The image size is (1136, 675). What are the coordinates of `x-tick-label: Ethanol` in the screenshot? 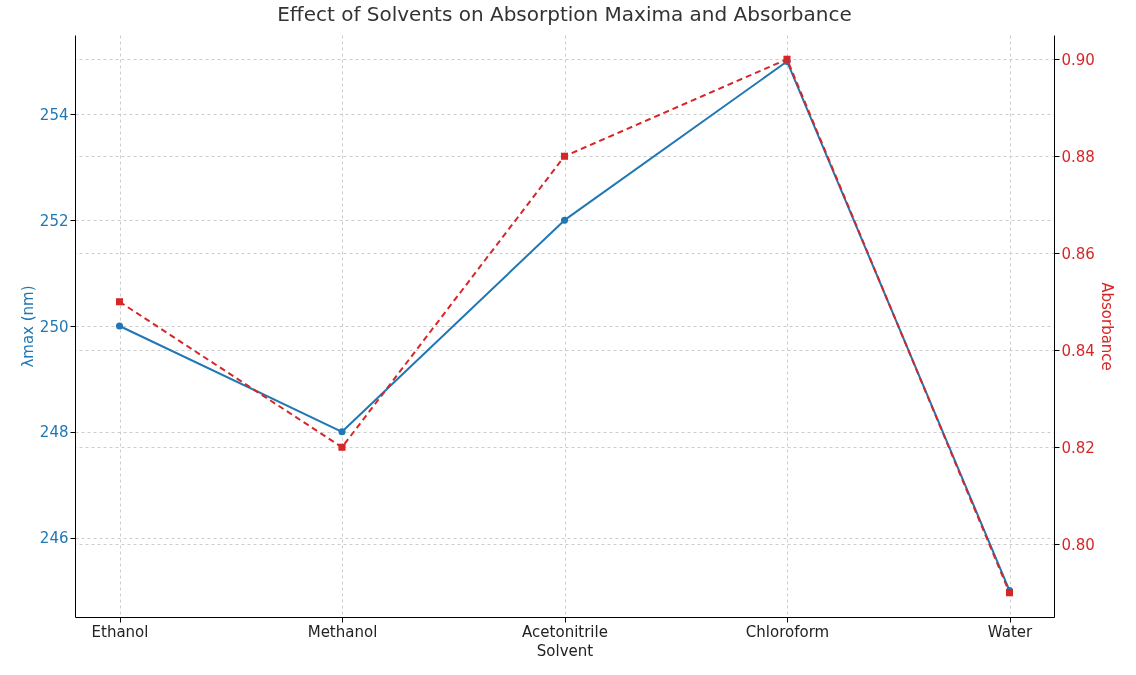 It's located at (120, 631).